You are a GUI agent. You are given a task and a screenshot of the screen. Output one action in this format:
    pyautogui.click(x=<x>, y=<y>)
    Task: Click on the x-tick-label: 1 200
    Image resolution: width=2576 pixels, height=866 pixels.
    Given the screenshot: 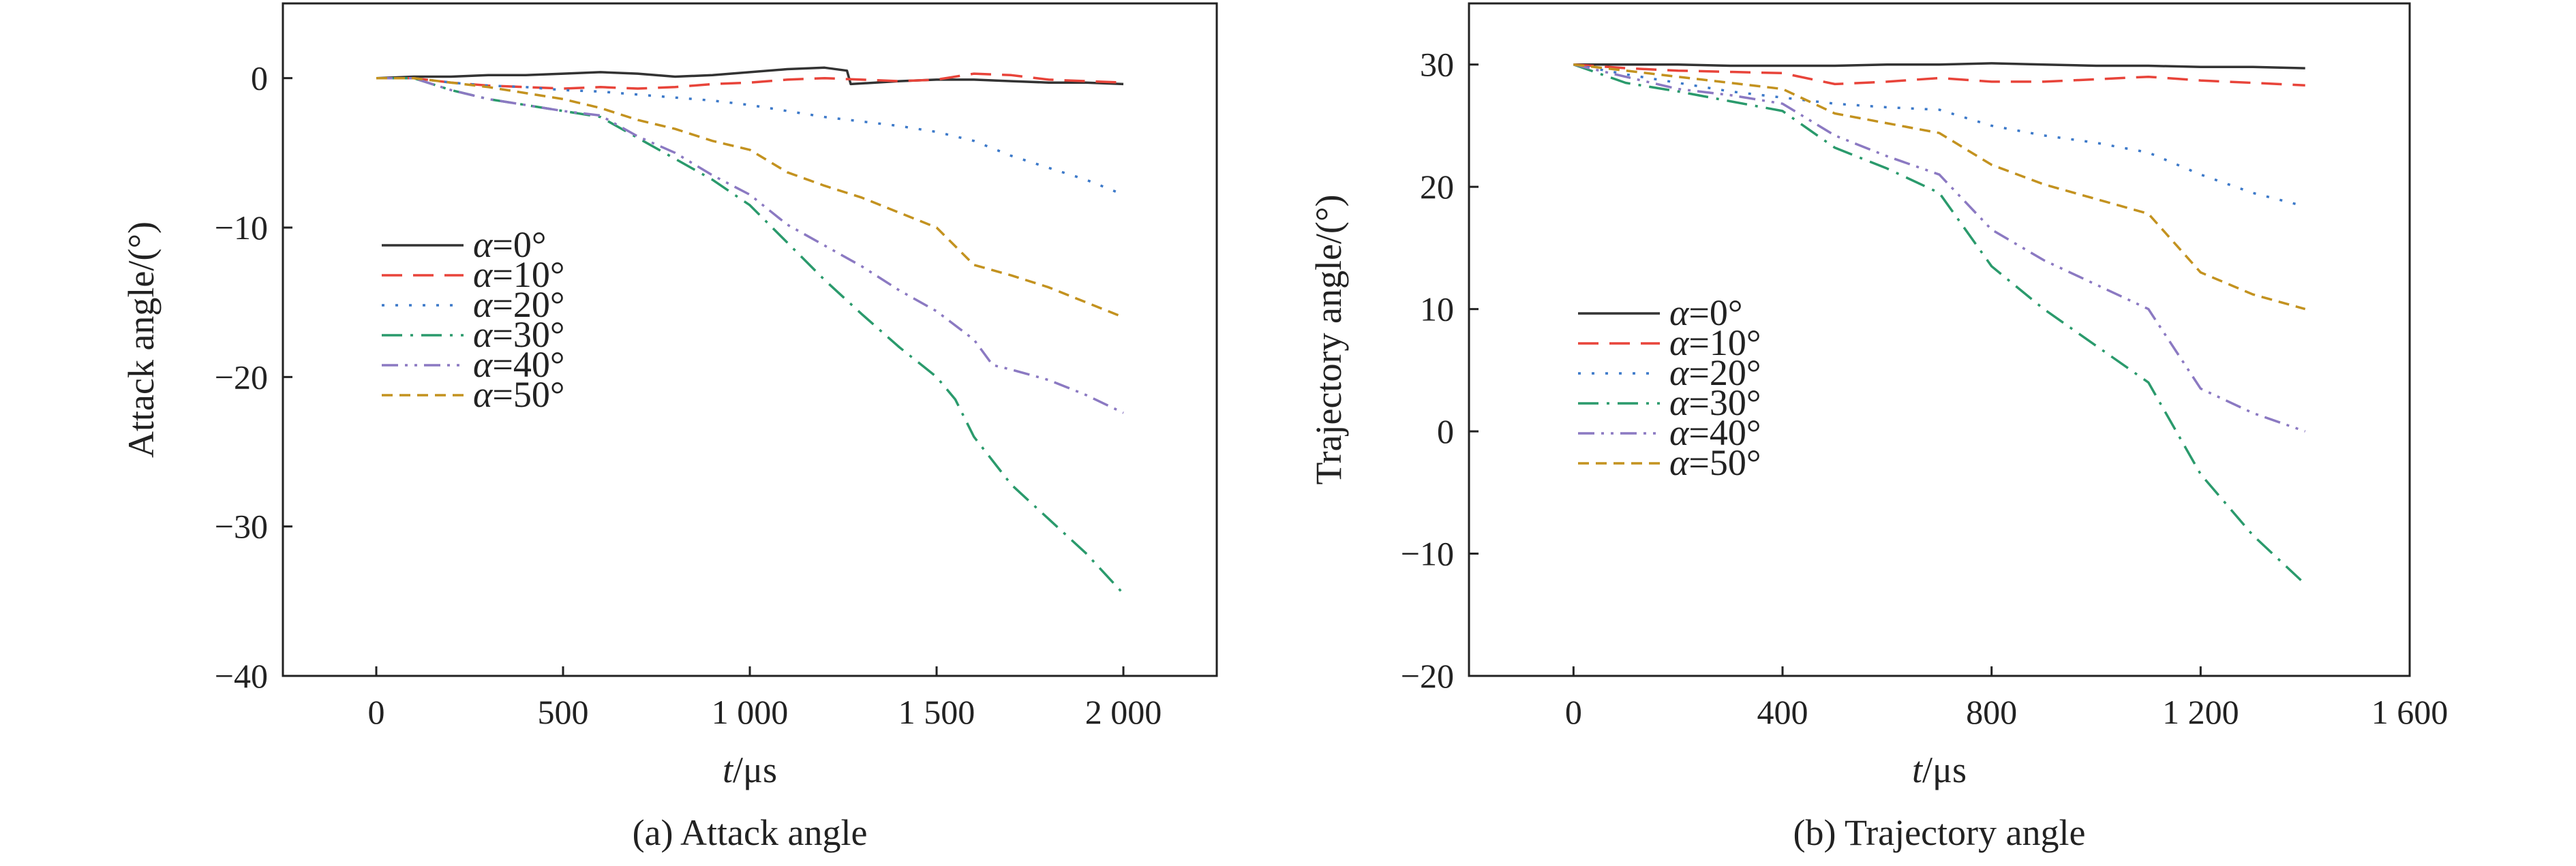 What is the action you would take?
    pyautogui.click(x=2200, y=712)
    